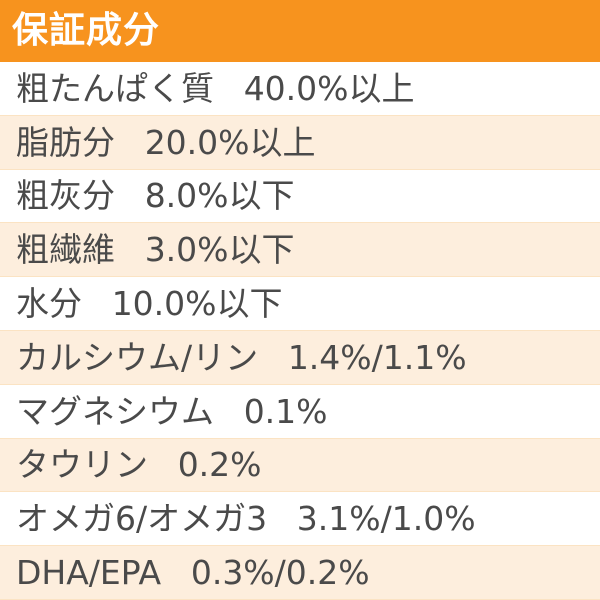 The image size is (600, 600). I want to click on header-bar: 保証成分, so click(300, 31).